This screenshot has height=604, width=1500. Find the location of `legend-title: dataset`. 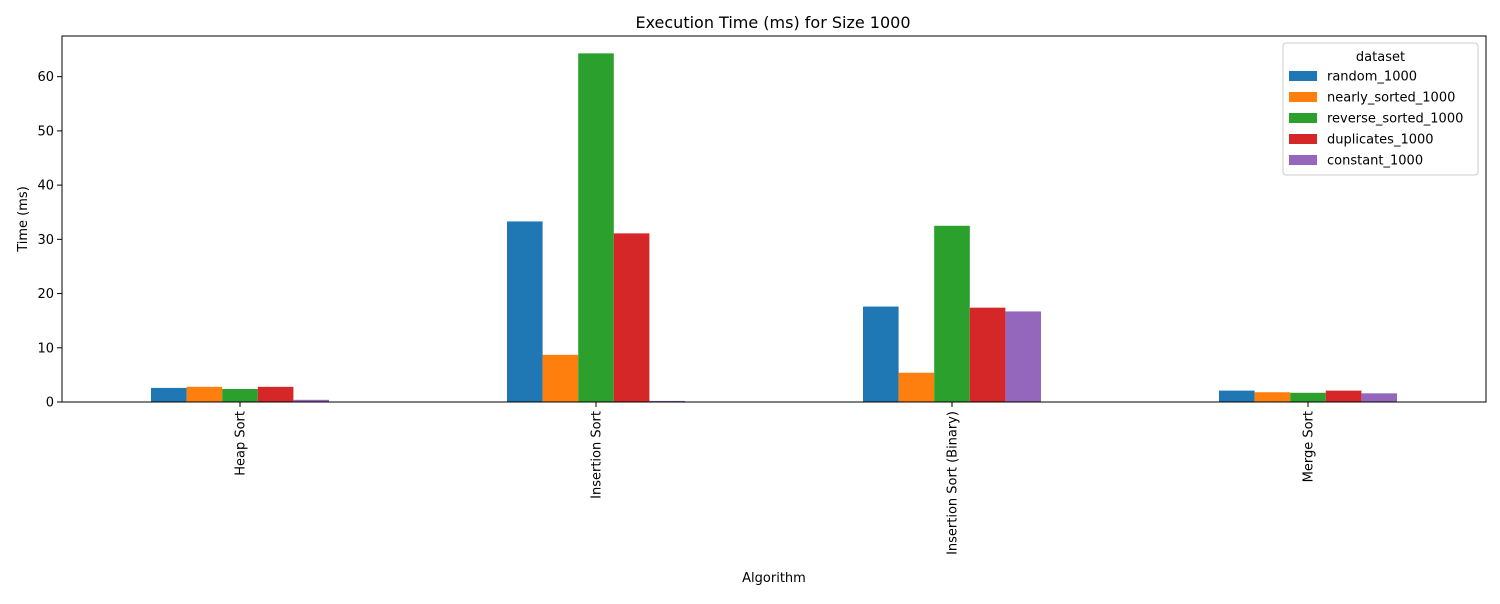

legend-title: dataset is located at coordinates (1380, 57).